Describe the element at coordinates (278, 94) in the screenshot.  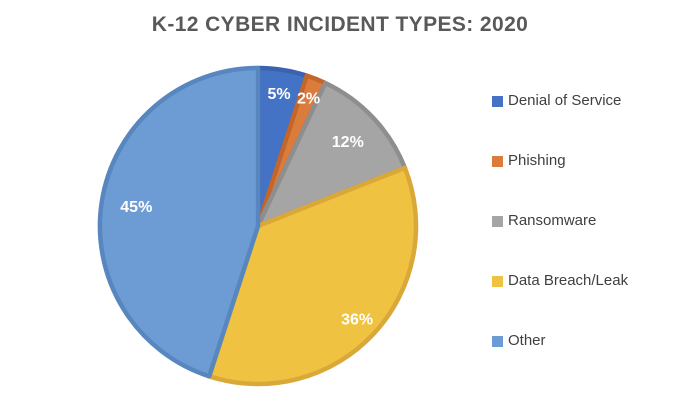
I see `slice-label-denial-of-service: 5%` at that location.